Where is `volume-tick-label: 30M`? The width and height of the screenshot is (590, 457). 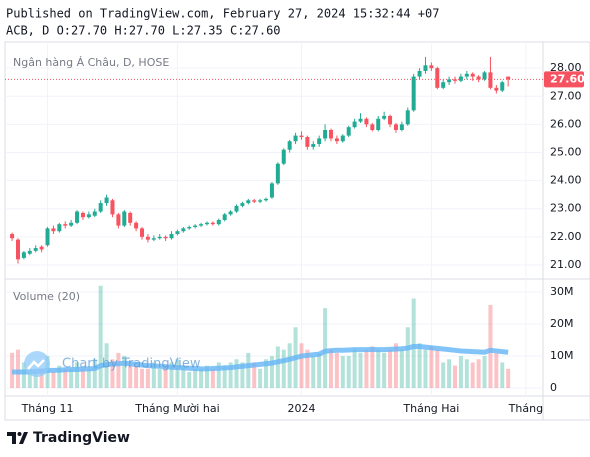
volume-tick-label: 30M is located at coordinates (562, 291).